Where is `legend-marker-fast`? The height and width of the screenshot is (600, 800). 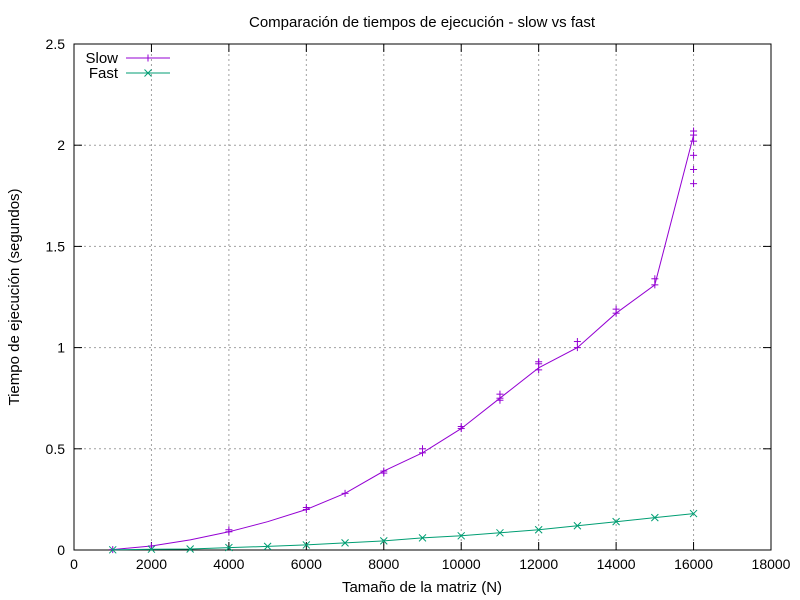 legend-marker-fast is located at coordinates (148, 73).